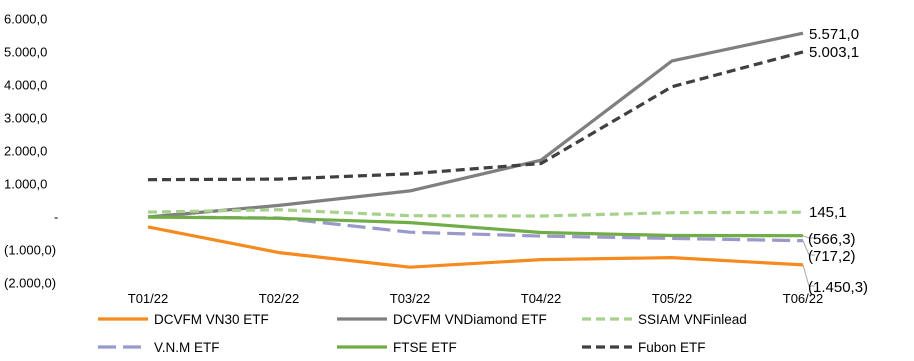  What do you see at coordinates (672, 347) in the screenshot?
I see `legend-label: Fubon ETF` at bounding box center [672, 347].